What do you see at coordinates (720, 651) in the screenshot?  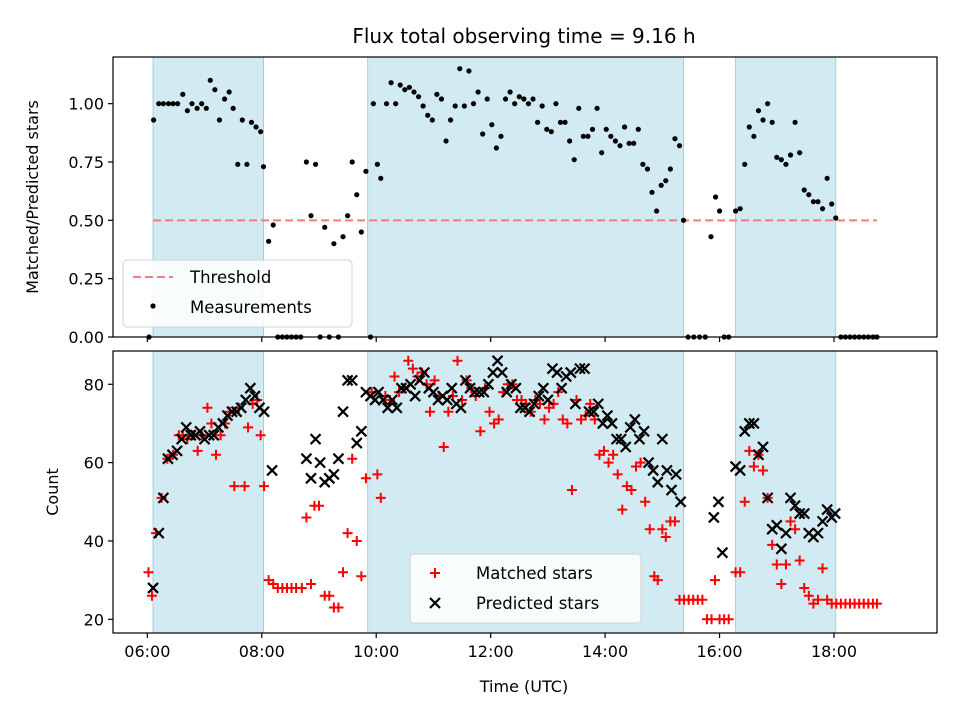 I see `x-tick-label: 16:00` at bounding box center [720, 651].